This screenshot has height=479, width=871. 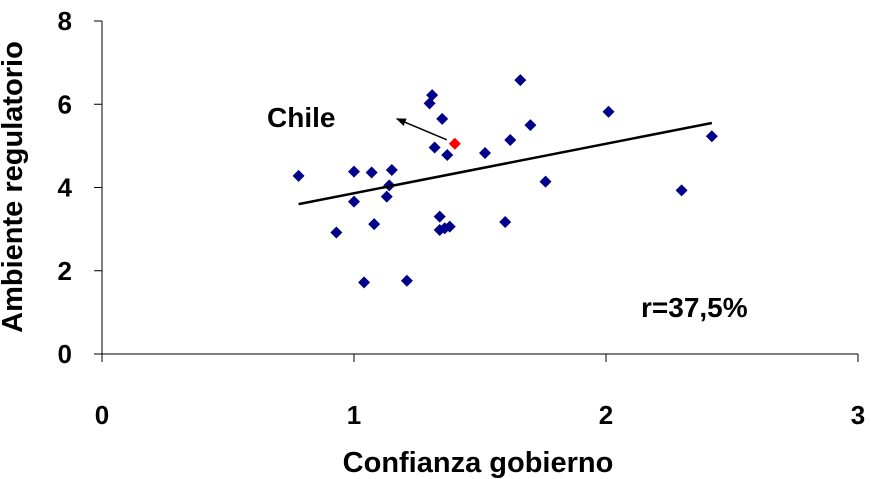 What do you see at coordinates (65, 188) in the screenshot?
I see `y-tick-label: 4` at bounding box center [65, 188].